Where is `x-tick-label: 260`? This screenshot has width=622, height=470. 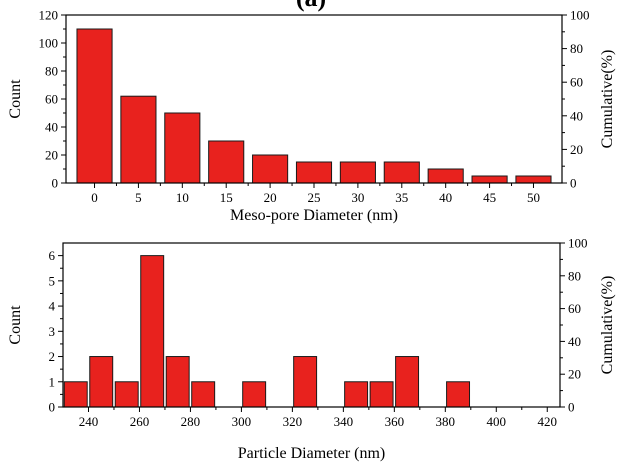
x-tick-label: 260 is located at coordinates (140, 421).